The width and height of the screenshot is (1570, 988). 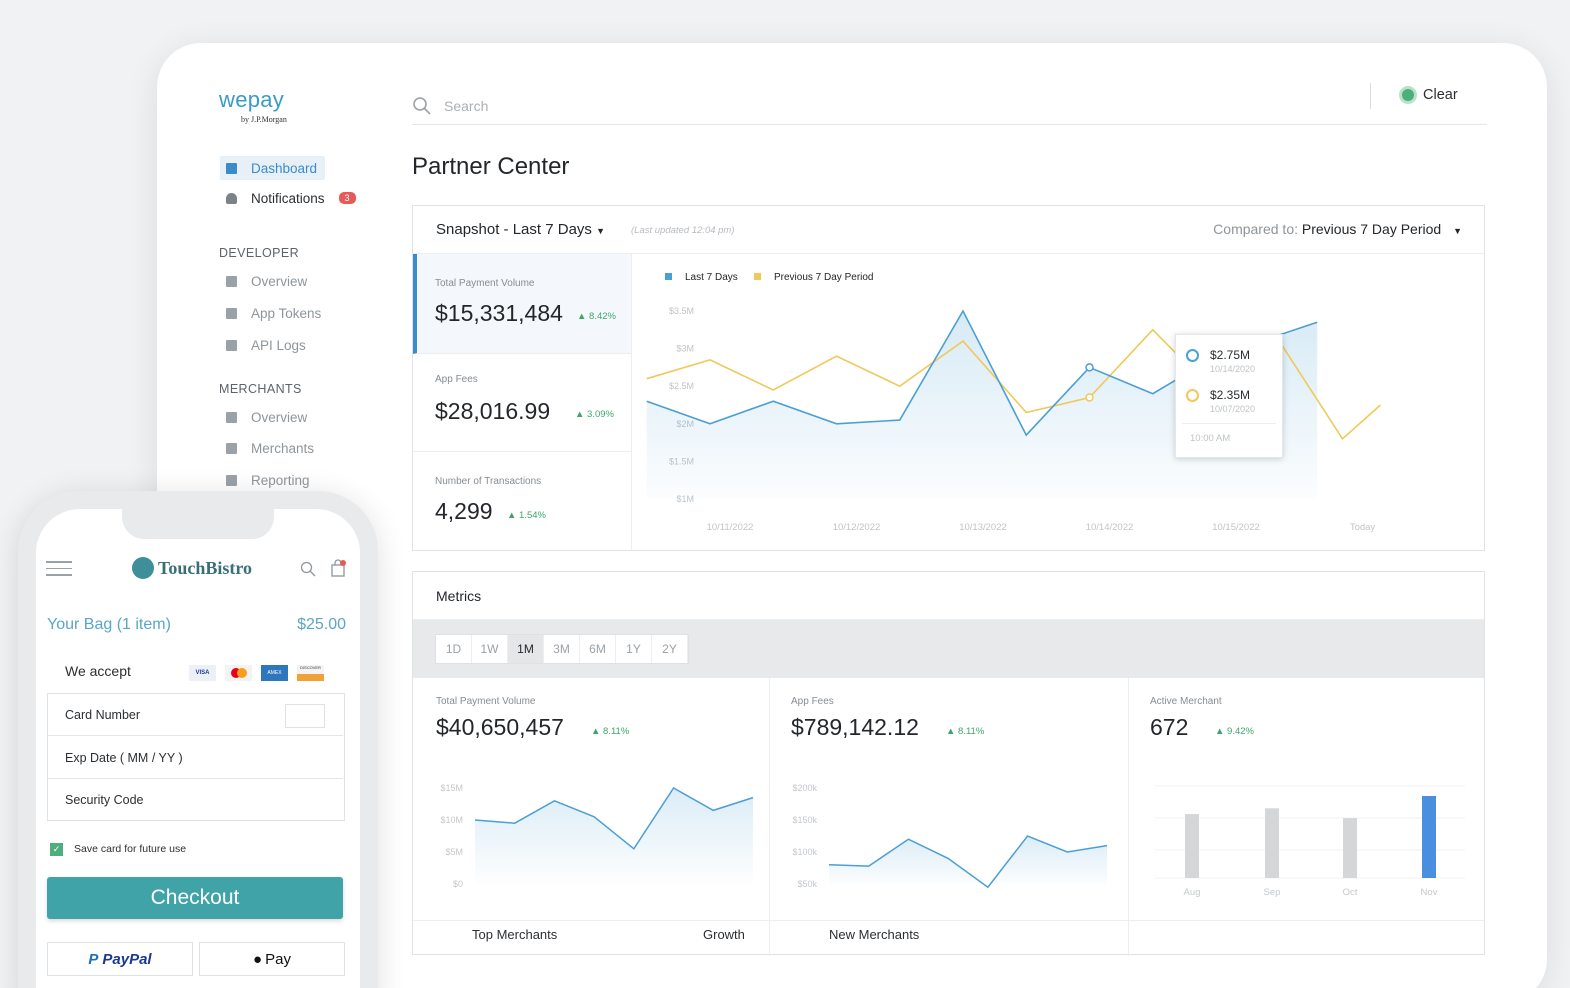 I want to click on touchbistro-logo-icon, so click(x=143, y=568).